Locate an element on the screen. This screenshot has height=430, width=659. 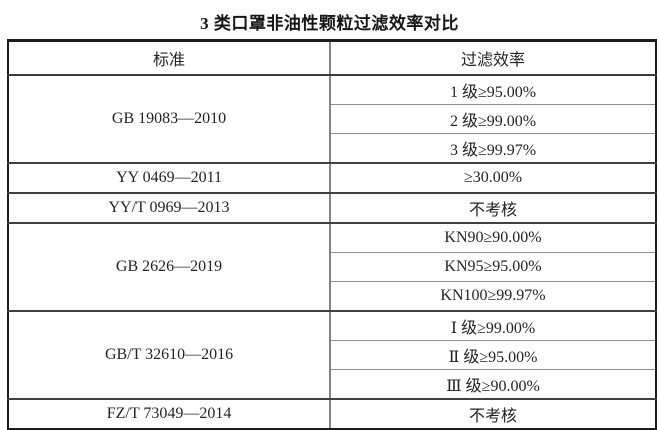
efficiency-cell: Ⅲ 级≥90.00% is located at coordinates (493, 384).